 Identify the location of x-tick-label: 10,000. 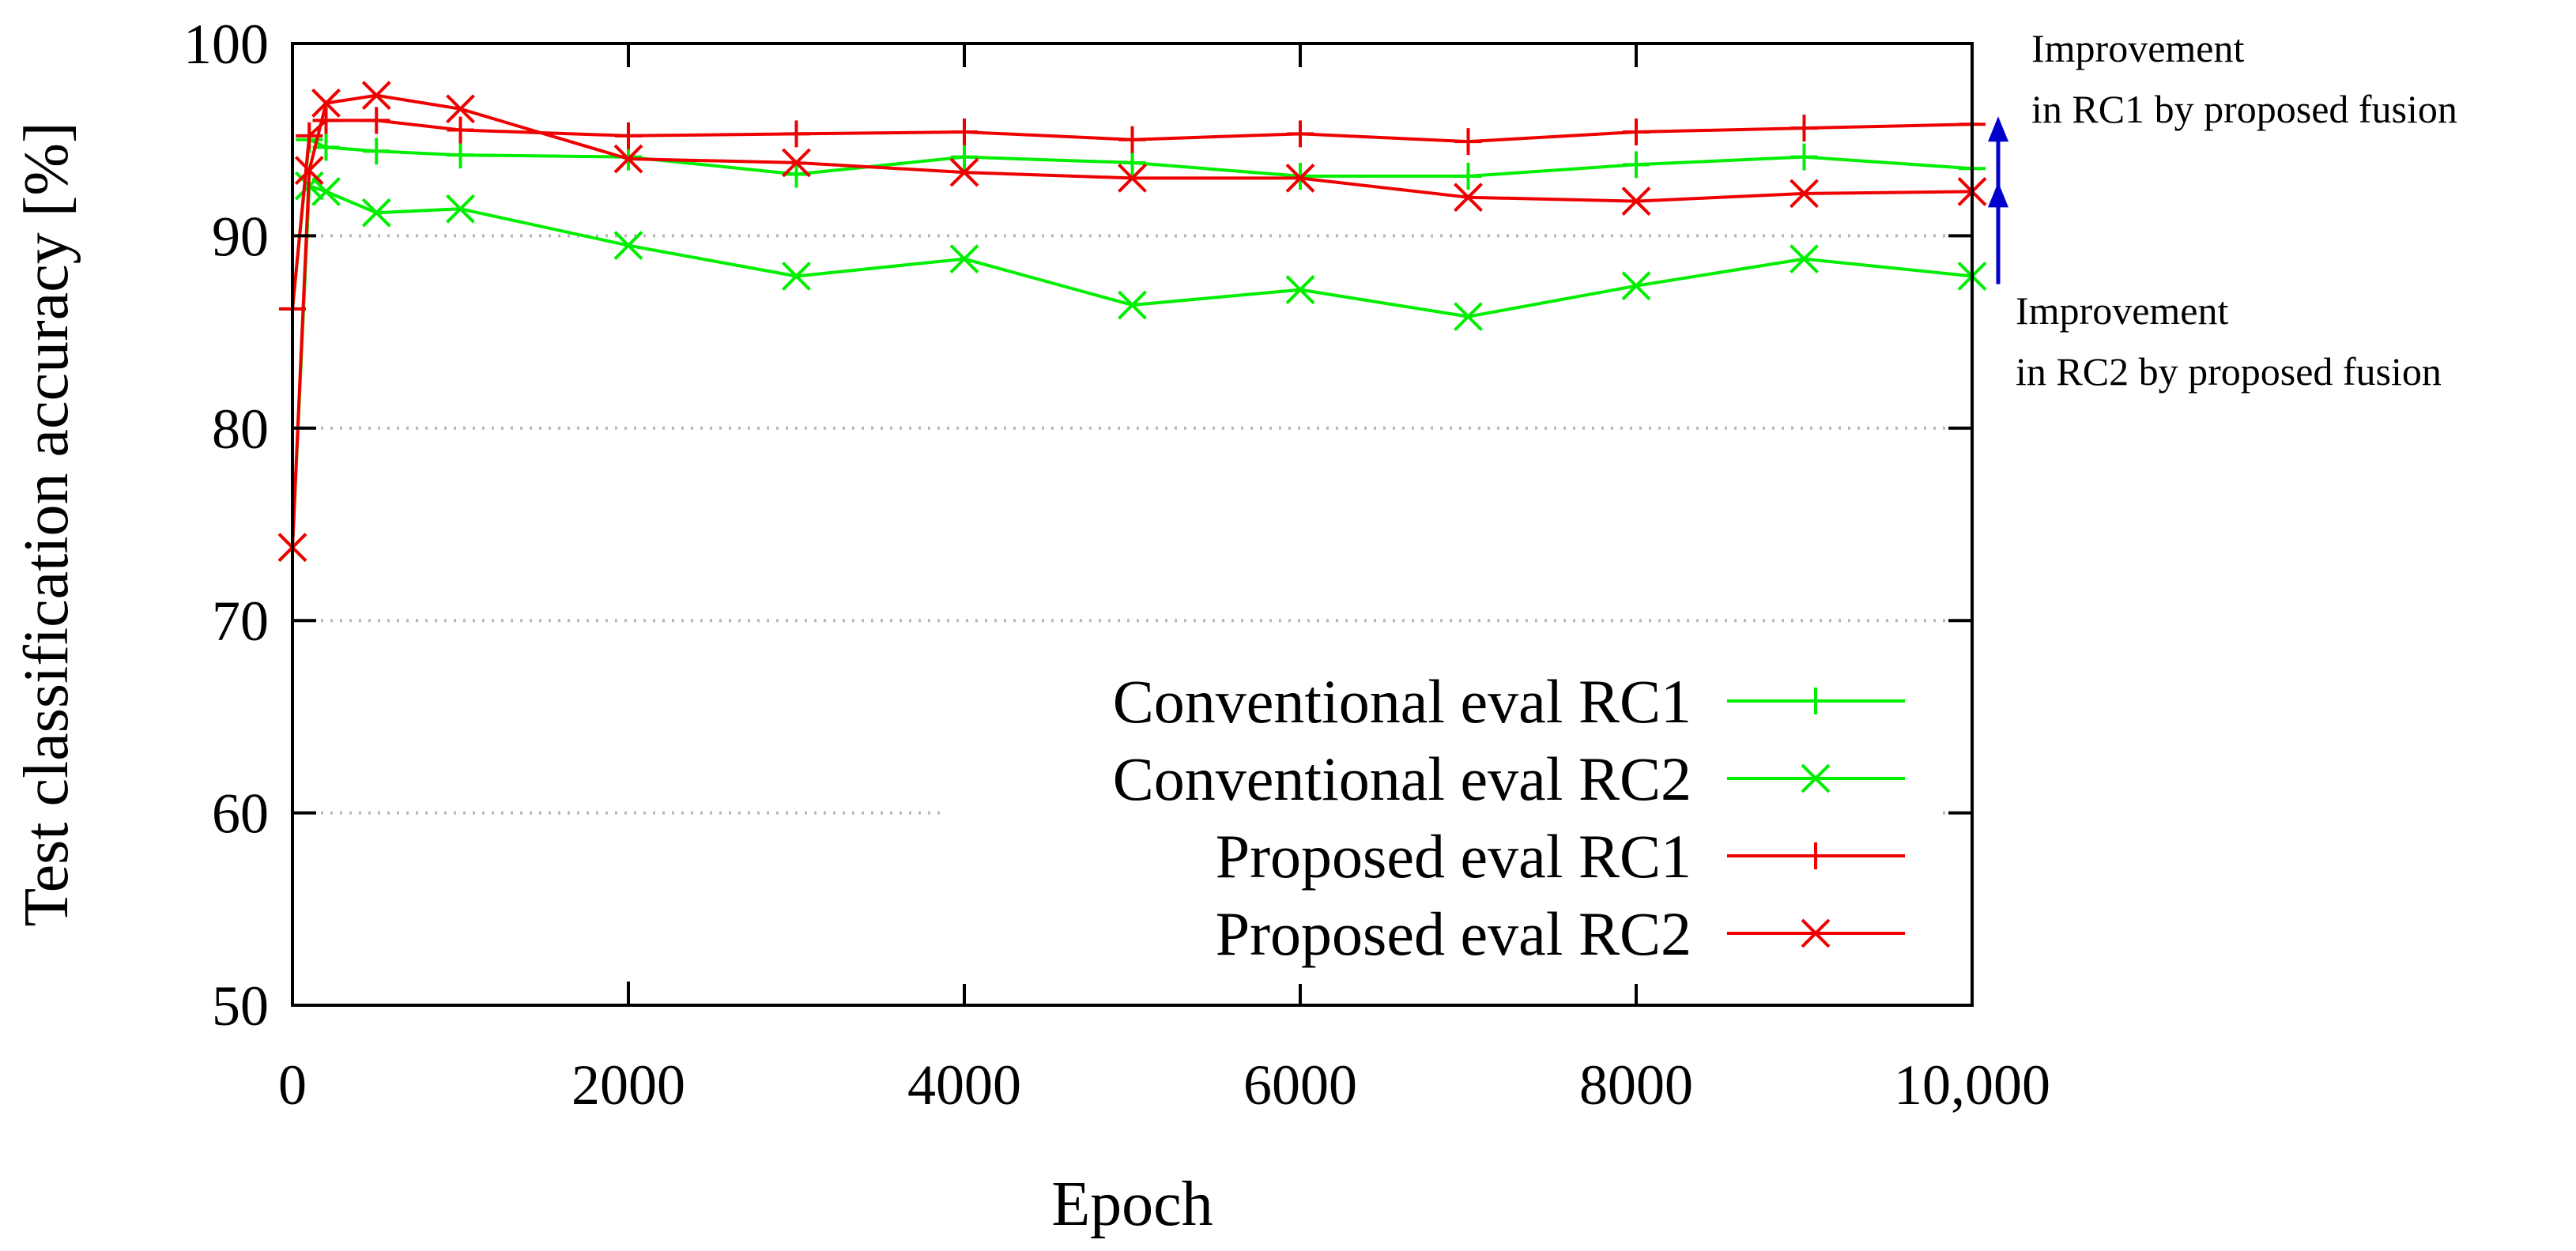
(1972, 1085).